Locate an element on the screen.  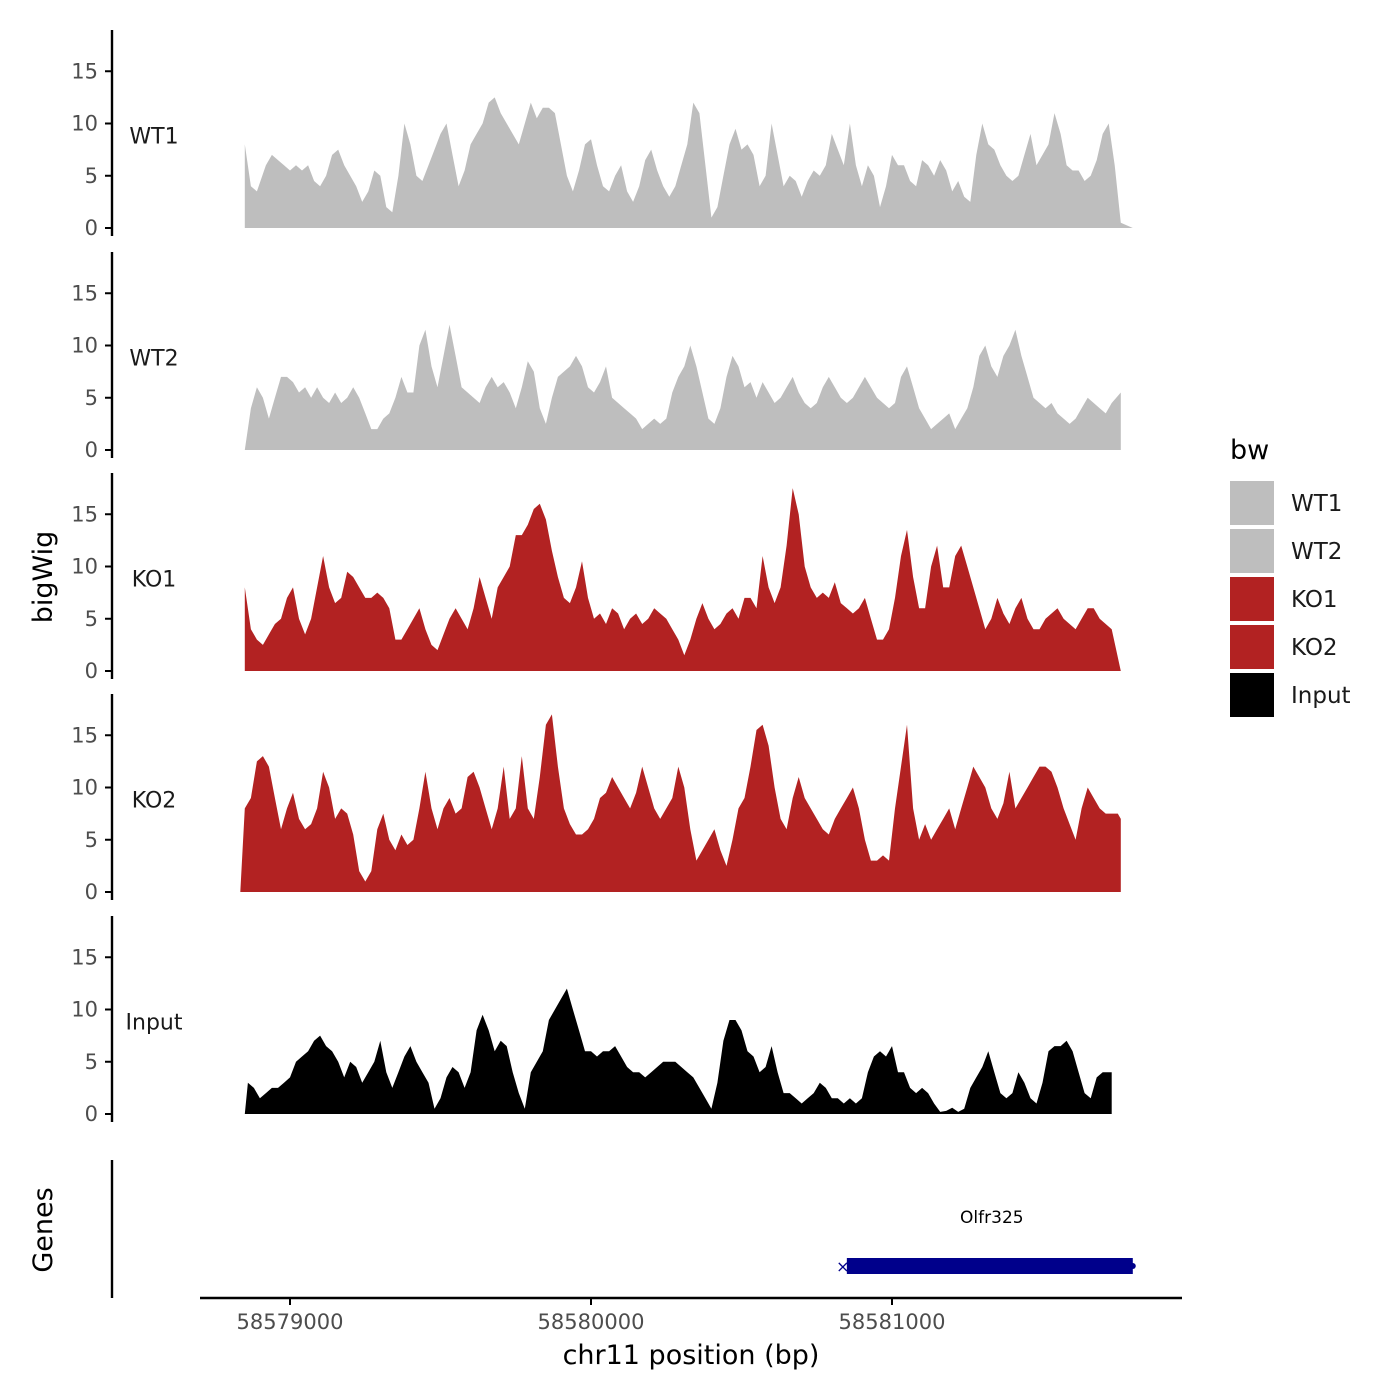
track-label-wt1: WT1 is located at coordinates (153, 137).